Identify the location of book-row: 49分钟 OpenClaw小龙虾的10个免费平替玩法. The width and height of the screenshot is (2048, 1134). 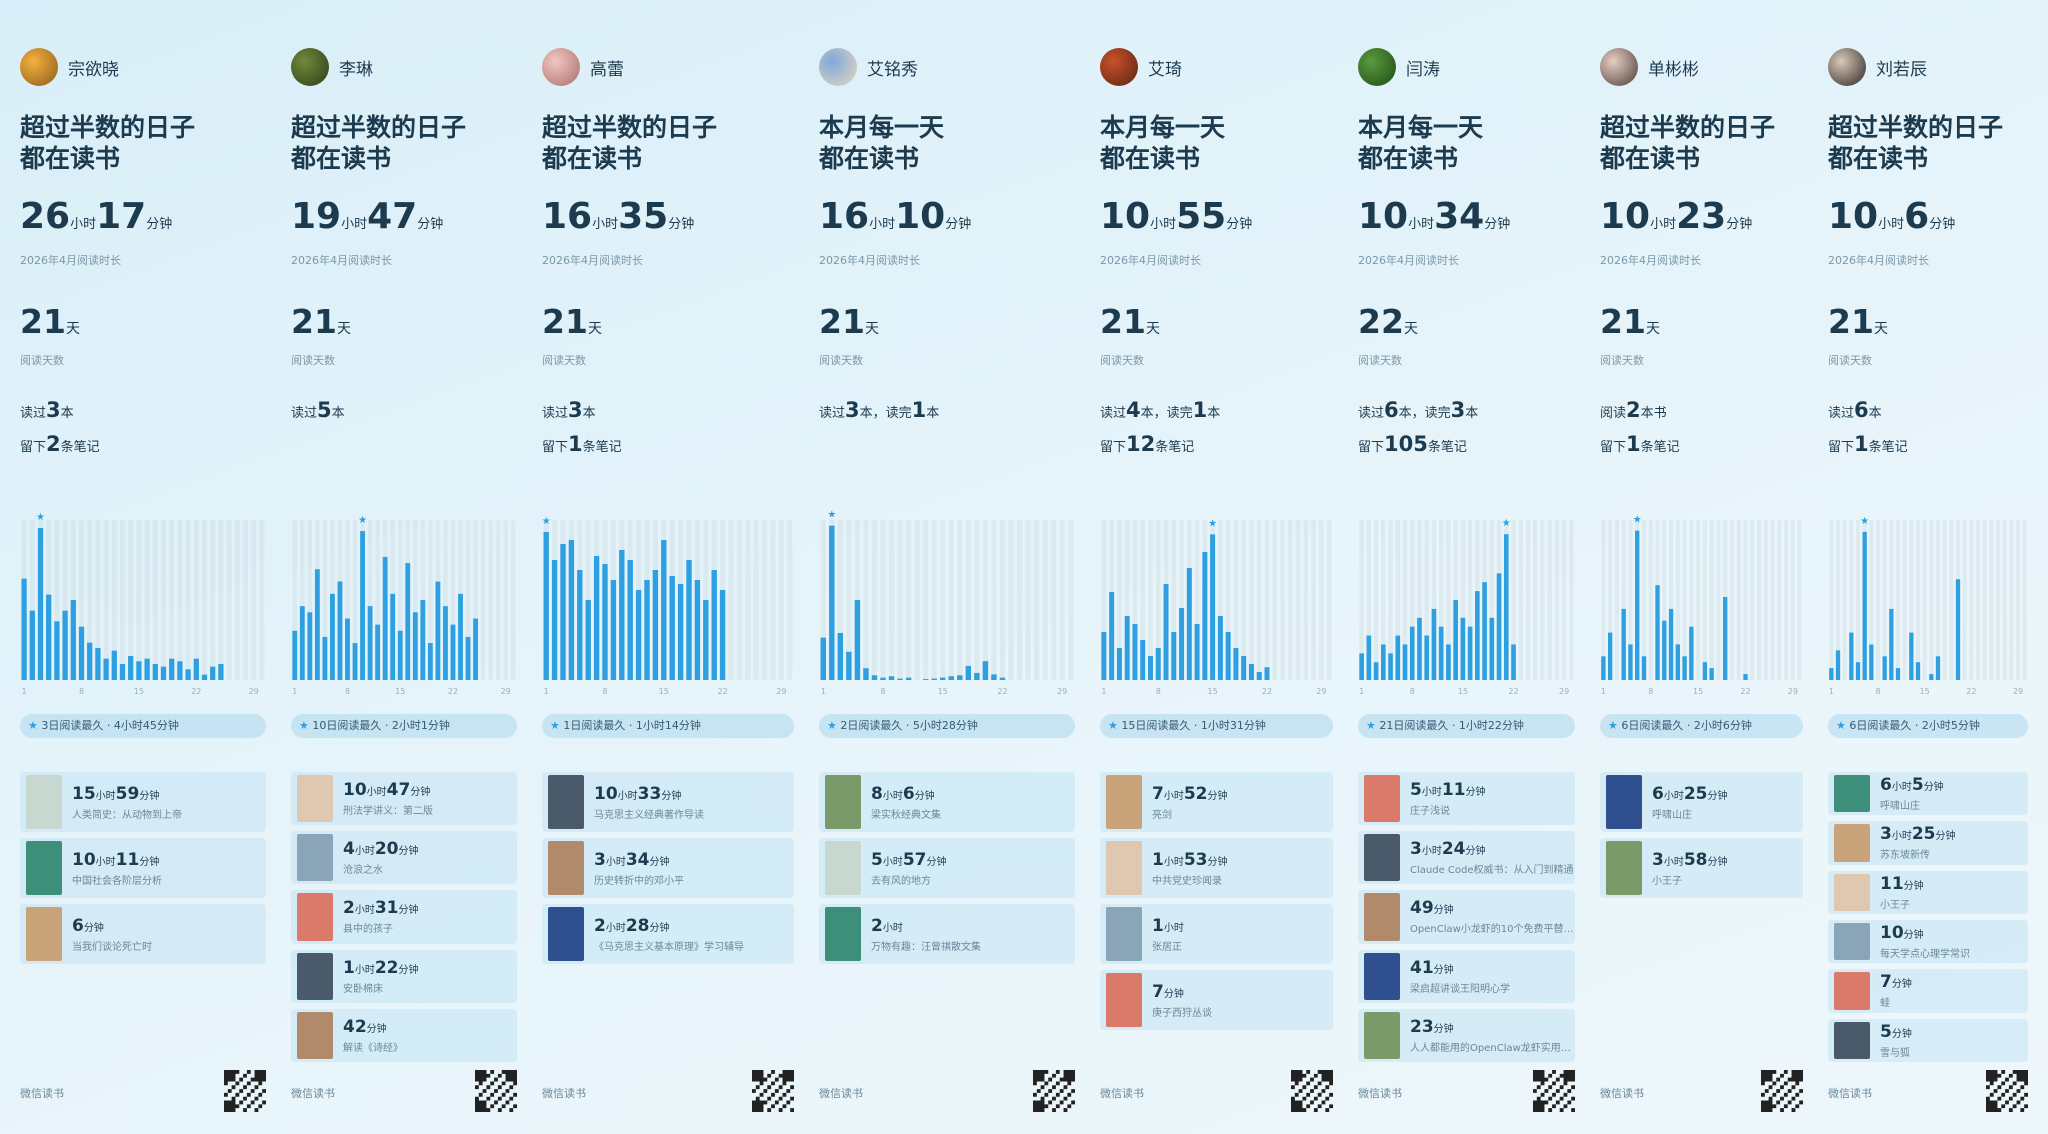
(1466, 917).